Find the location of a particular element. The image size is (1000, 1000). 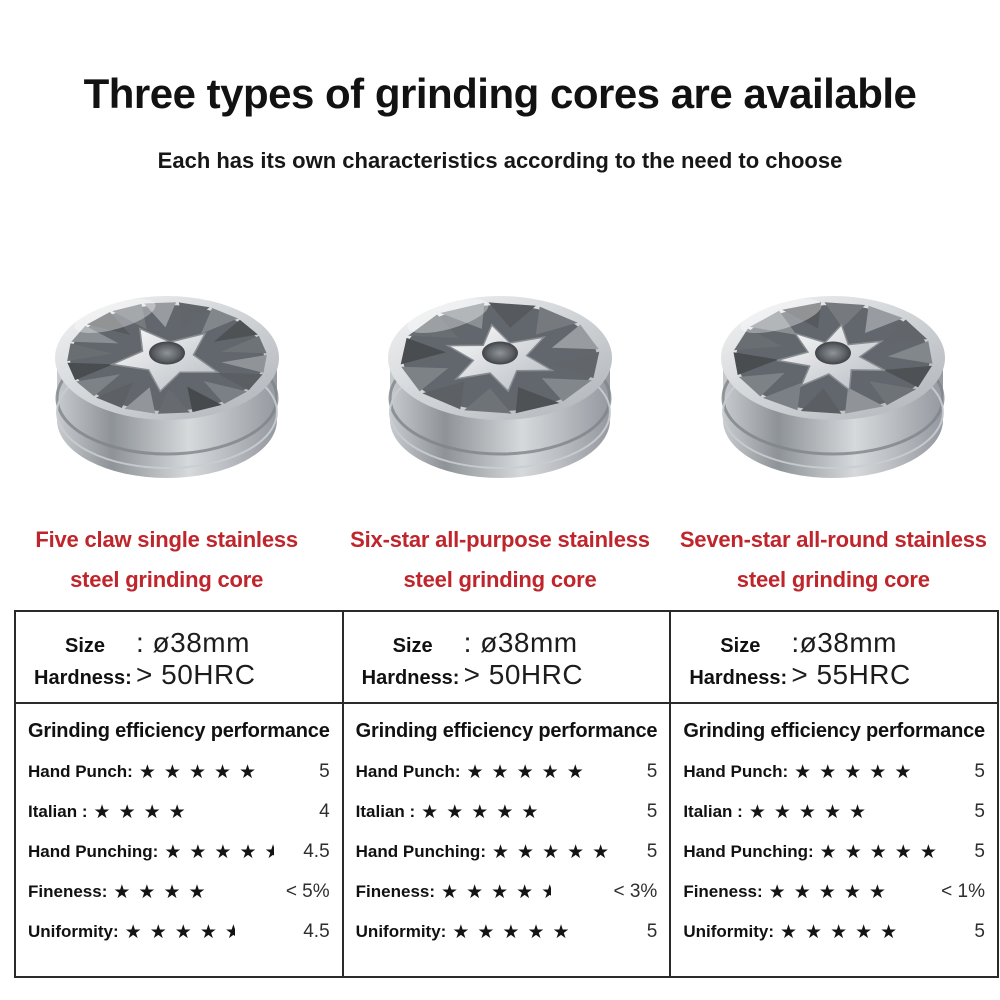

rating-row-fineness: Fineness: ★ ★ ★ ★ ★ < 3% is located at coordinates (507, 892).